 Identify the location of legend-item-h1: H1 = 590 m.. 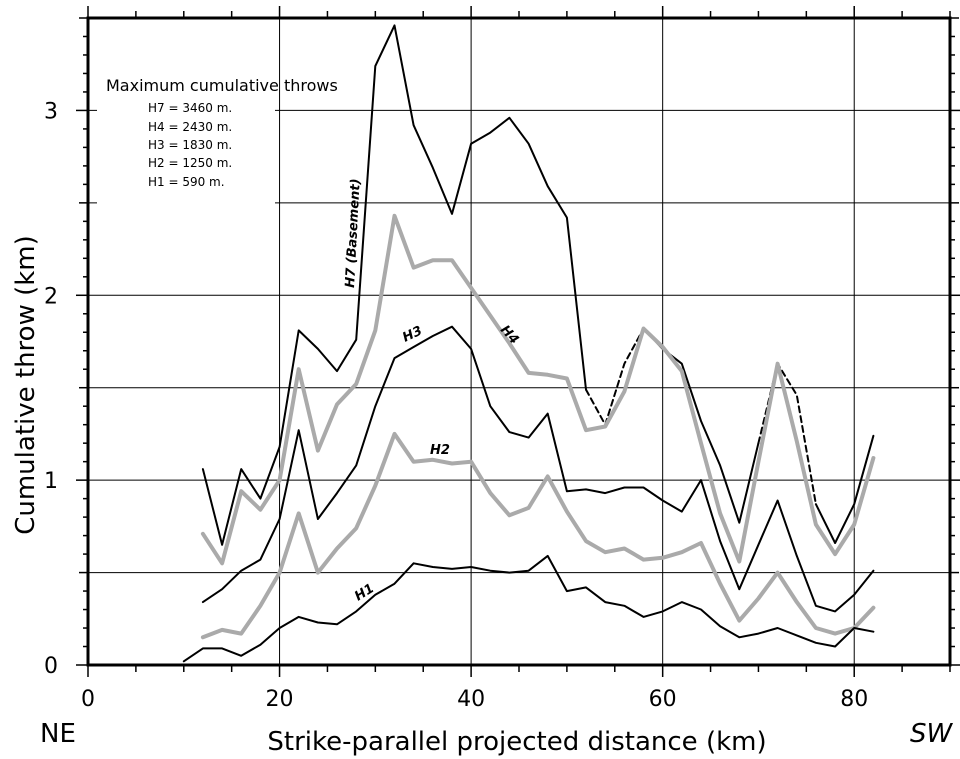
(186, 182).